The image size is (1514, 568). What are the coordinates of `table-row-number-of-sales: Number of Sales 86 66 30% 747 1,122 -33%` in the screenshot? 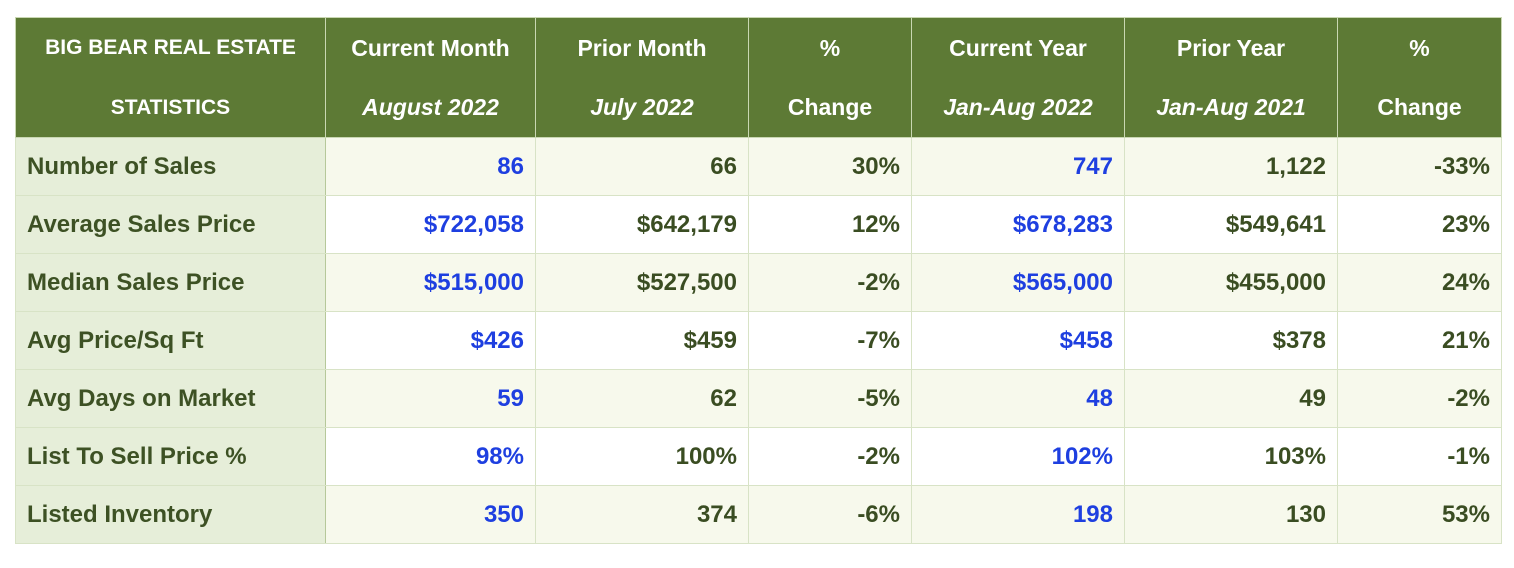 It's located at (758, 166).